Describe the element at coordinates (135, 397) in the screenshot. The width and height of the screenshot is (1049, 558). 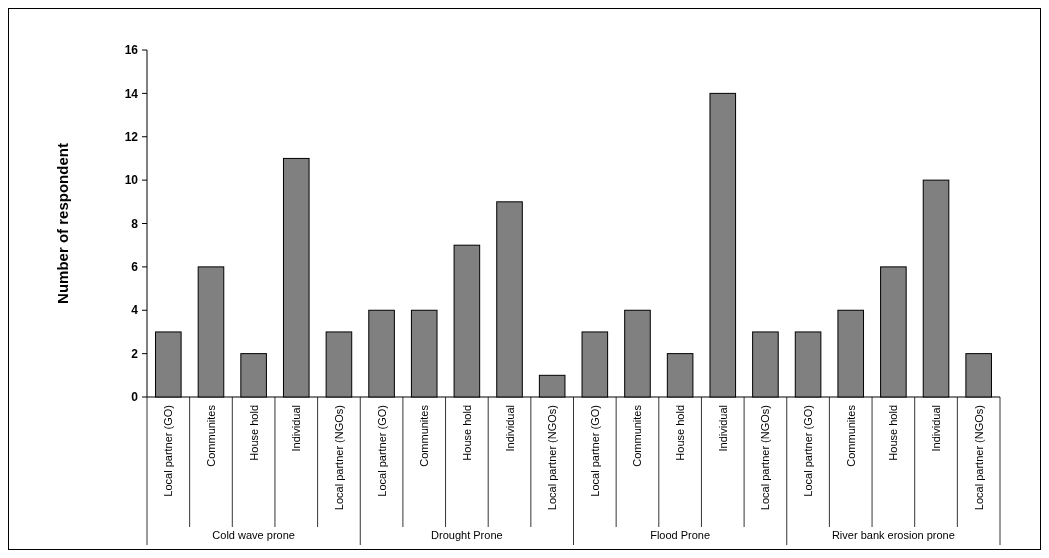
I see `y-tick-label: 0` at that location.